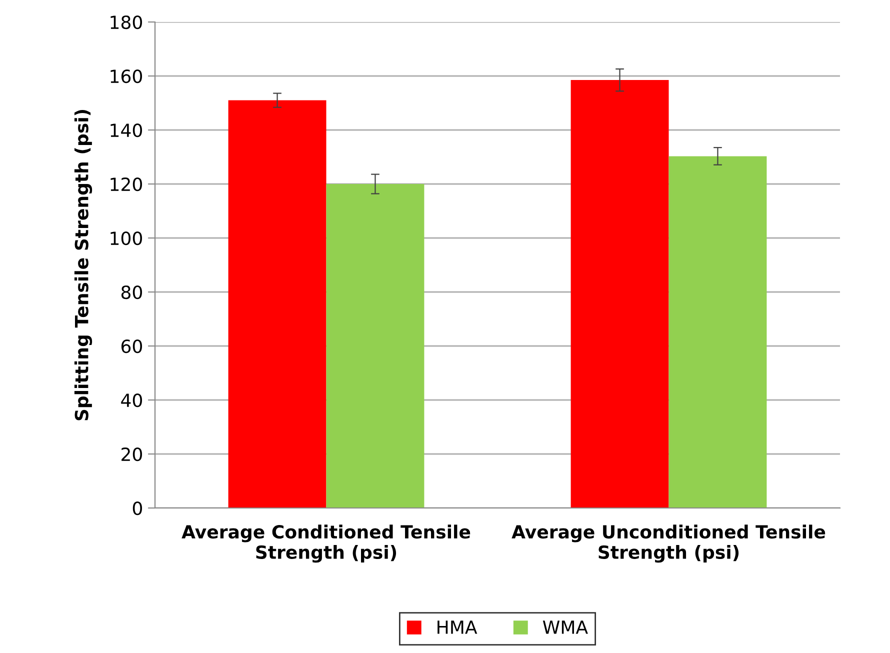 The height and width of the screenshot is (653, 890). I want to click on y-tick-label: 20, so click(132, 454).